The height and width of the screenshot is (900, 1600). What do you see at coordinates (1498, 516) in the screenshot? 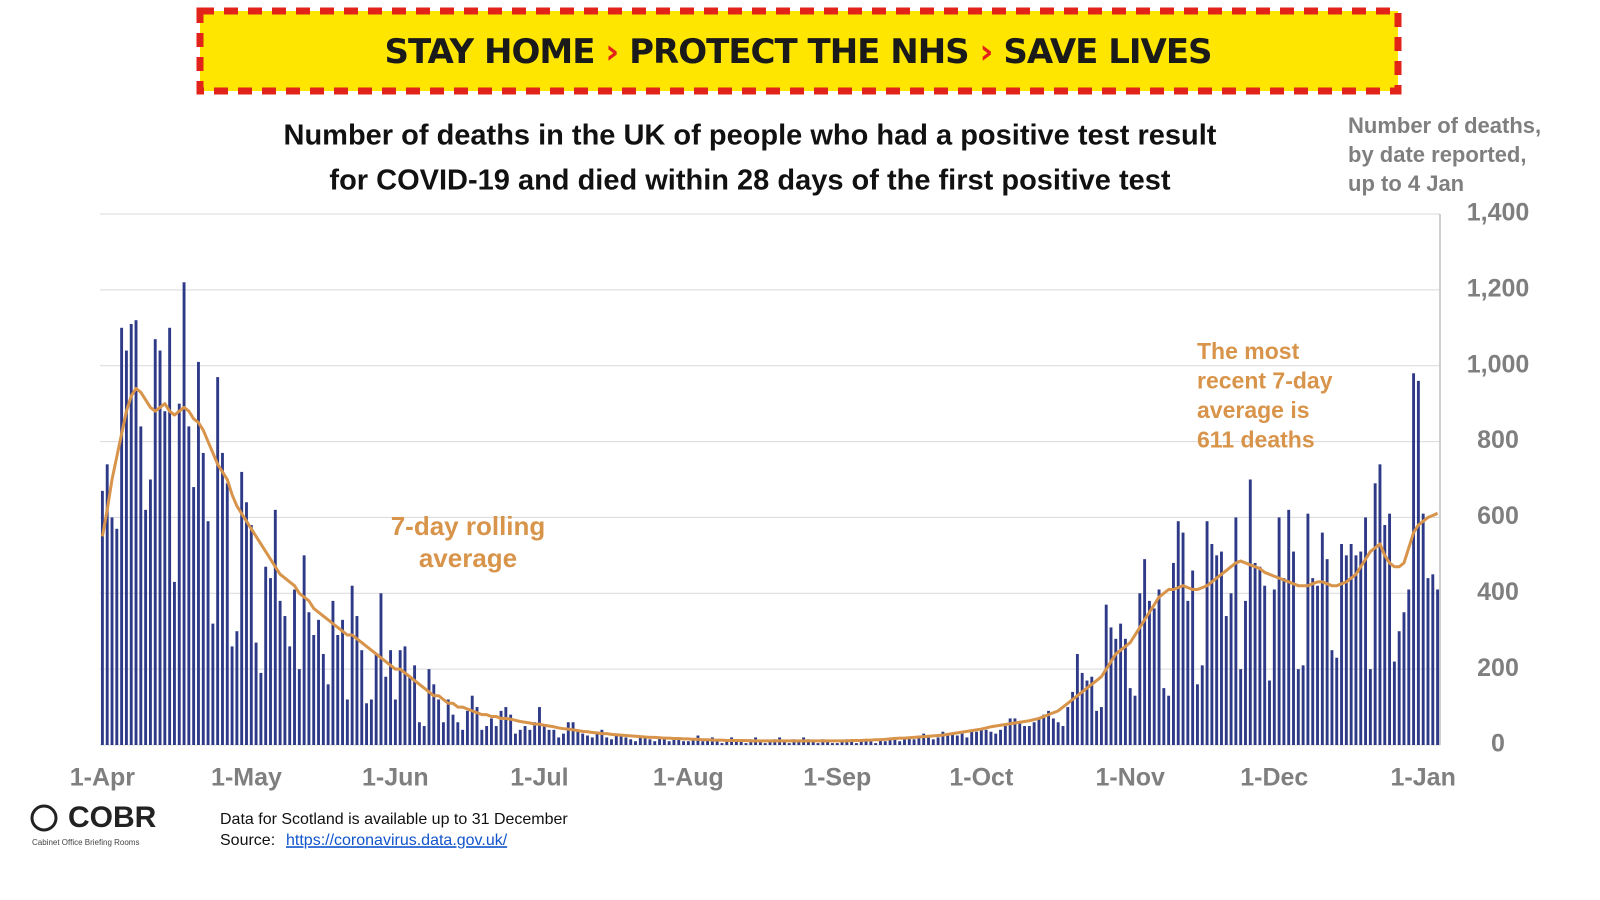
I see `y-tick-label: 600` at bounding box center [1498, 516].